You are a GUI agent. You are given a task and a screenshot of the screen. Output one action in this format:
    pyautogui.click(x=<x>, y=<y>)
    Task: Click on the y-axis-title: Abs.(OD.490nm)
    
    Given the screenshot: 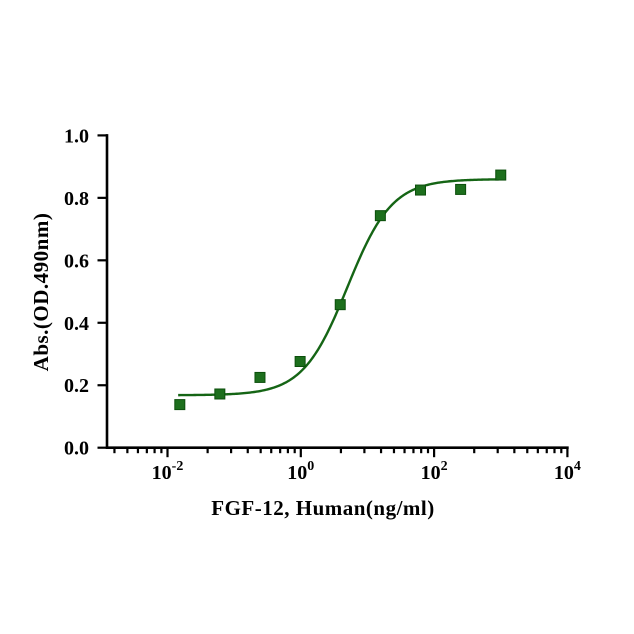 What is the action you would take?
    pyautogui.click(x=41, y=292)
    